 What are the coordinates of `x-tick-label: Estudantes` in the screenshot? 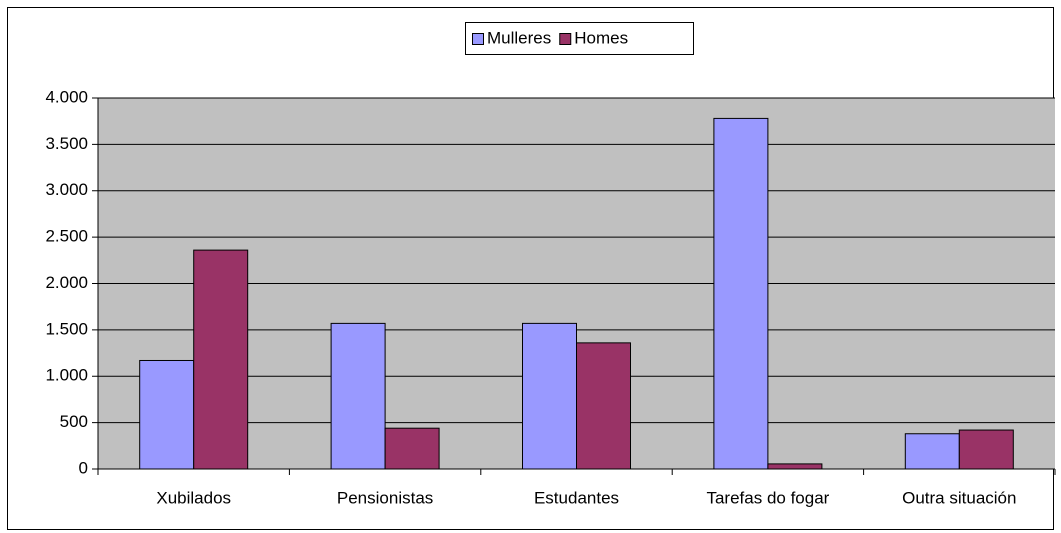 It's located at (576, 497).